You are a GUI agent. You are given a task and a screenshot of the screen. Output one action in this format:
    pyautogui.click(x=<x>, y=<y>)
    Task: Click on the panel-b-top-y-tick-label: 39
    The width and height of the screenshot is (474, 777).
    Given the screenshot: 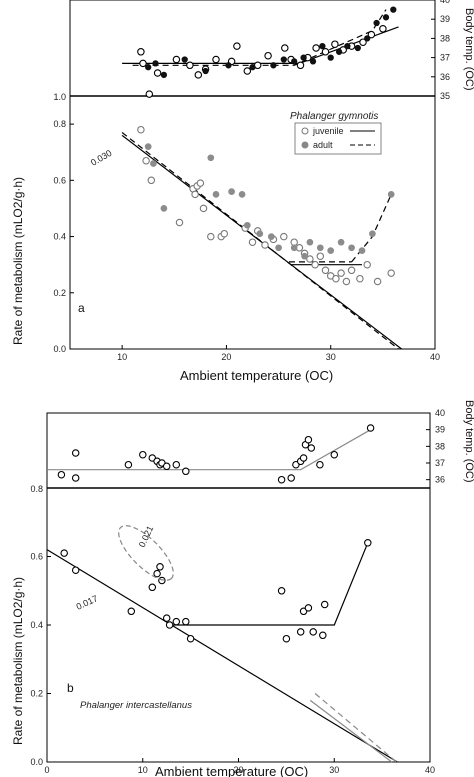 What is the action you would take?
    pyautogui.click(x=440, y=430)
    